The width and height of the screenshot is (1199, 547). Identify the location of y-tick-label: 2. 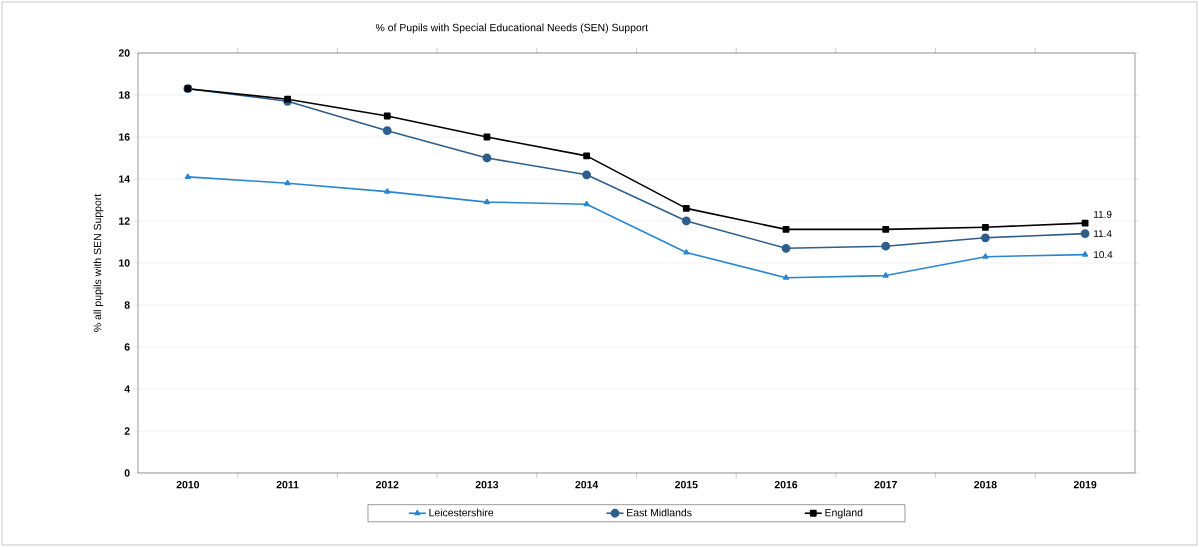
(127, 431).